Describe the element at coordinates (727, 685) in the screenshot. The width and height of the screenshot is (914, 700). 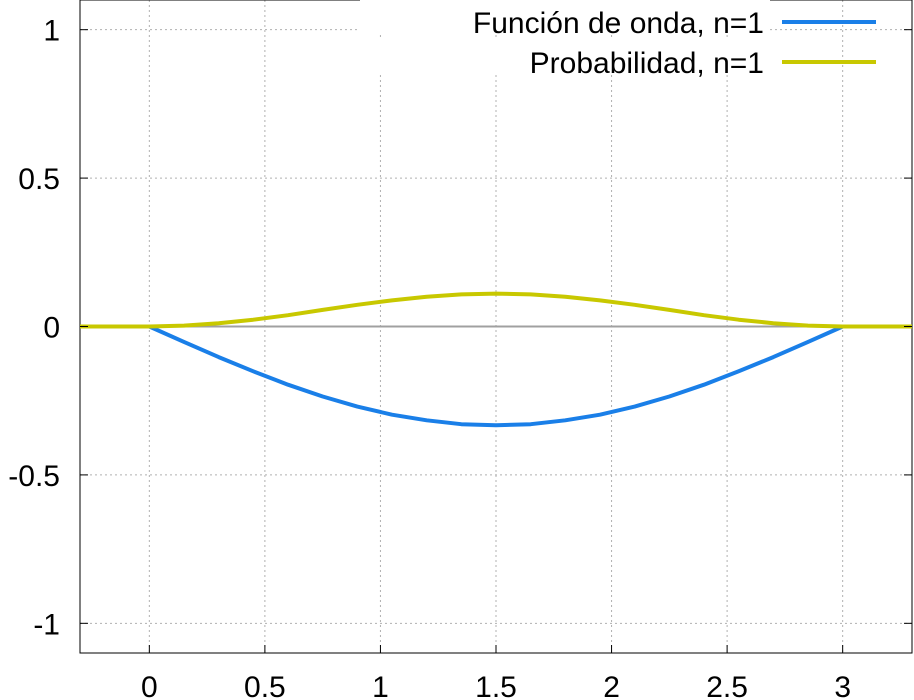
I see `x-tick-label: 2.5` at that location.